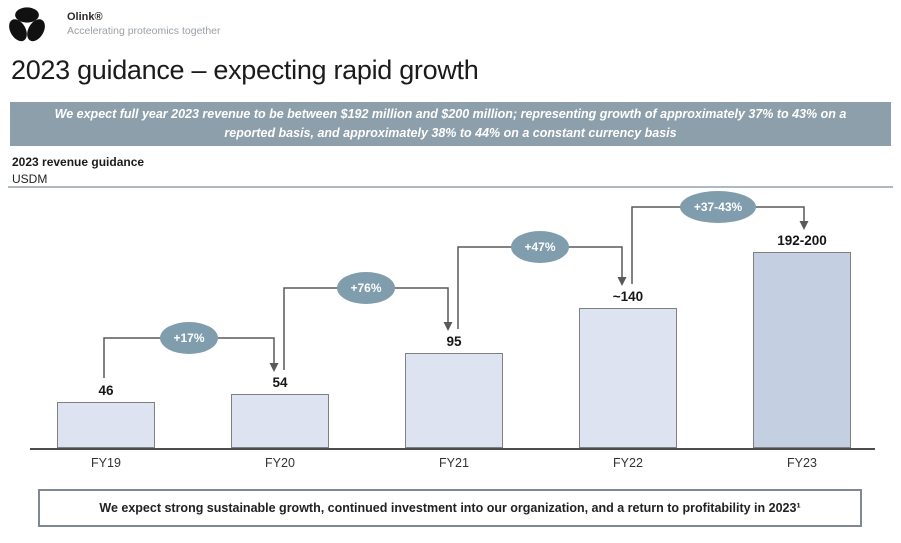 The width and height of the screenshot is (901, 543). Describe the element at coordinates (802, 350) in the screenshot. I see `bar-fy23` at that location.